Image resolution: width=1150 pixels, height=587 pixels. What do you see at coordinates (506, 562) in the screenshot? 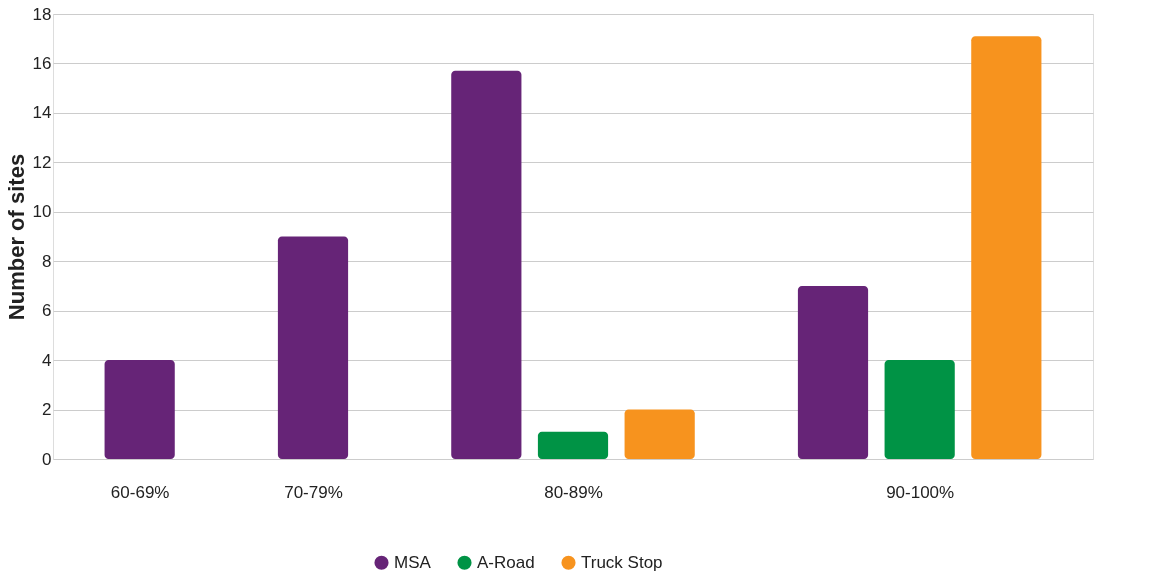
I see `legend-label: A-Road` at bounding box center [506, 562].